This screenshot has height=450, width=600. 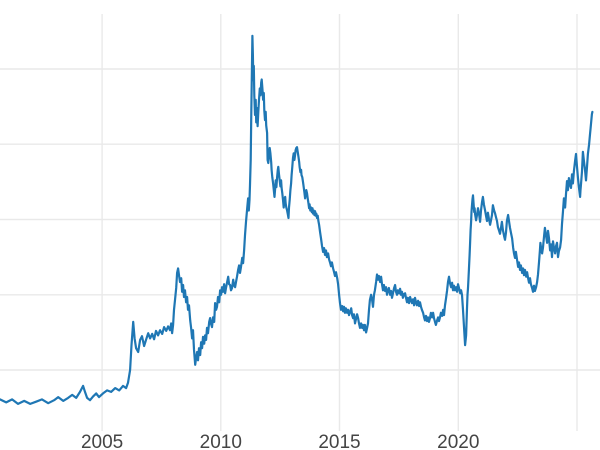 I want to click on x-tick-label: 2005, so click(x=102, y=441).